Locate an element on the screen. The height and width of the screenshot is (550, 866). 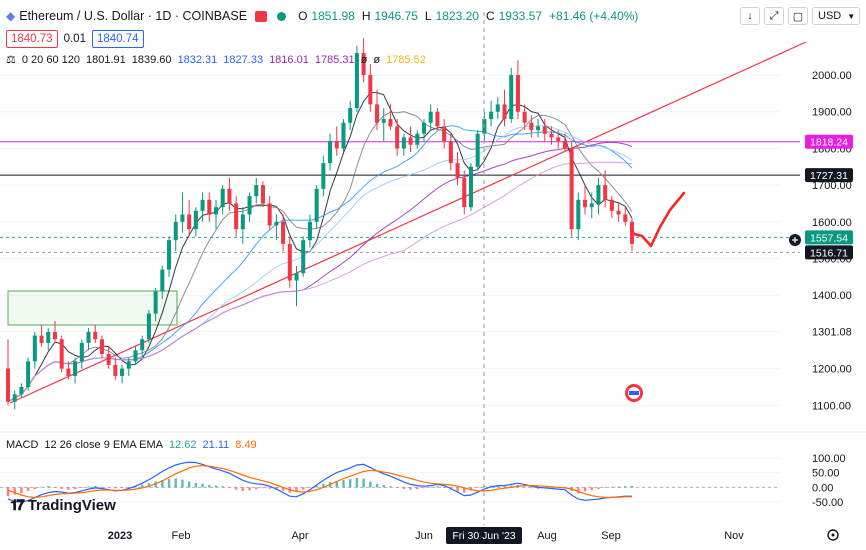
macd-tick-label: 50.00 is located at coordinates (826, 474).